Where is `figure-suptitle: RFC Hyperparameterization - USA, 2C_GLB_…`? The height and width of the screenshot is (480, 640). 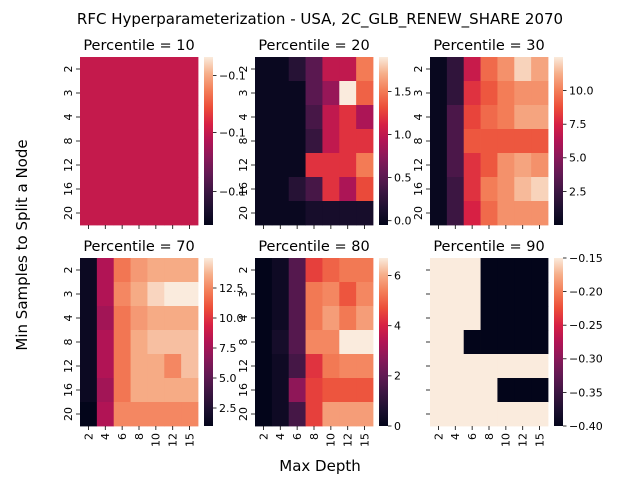 figure-suptitle: RFC Hyperparameterization - USA, 2C_GLB_… is located at coordinates (320, 19).